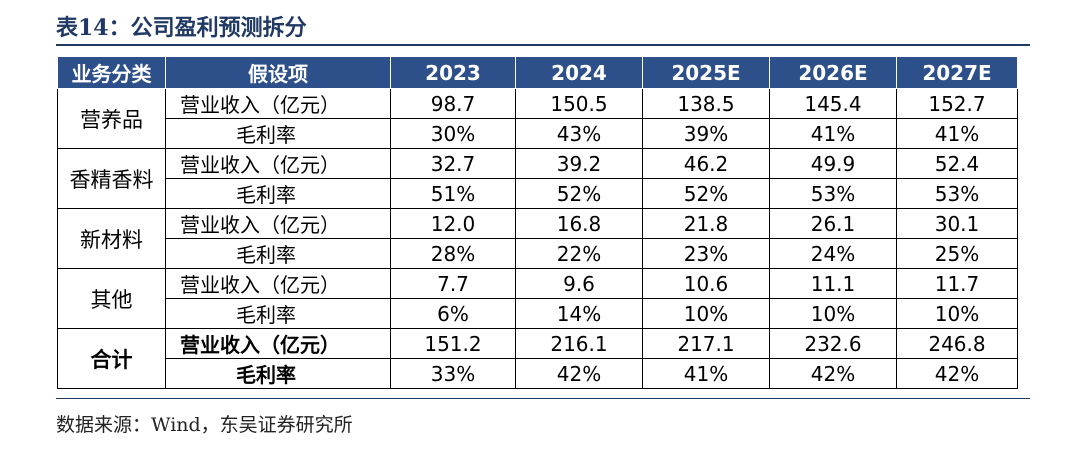 The image size is (1080, 449). What do you see at coordinates (453, 133) in the screenshot?
I see `table-cell: 30%` at bounding box center [453, 133].